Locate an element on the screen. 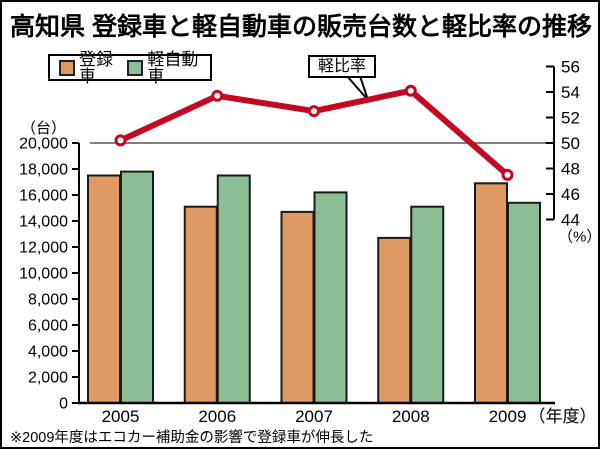 This screenshot has width=600, height=449. bar-registered-2005 is located at coordinates (104, 289).